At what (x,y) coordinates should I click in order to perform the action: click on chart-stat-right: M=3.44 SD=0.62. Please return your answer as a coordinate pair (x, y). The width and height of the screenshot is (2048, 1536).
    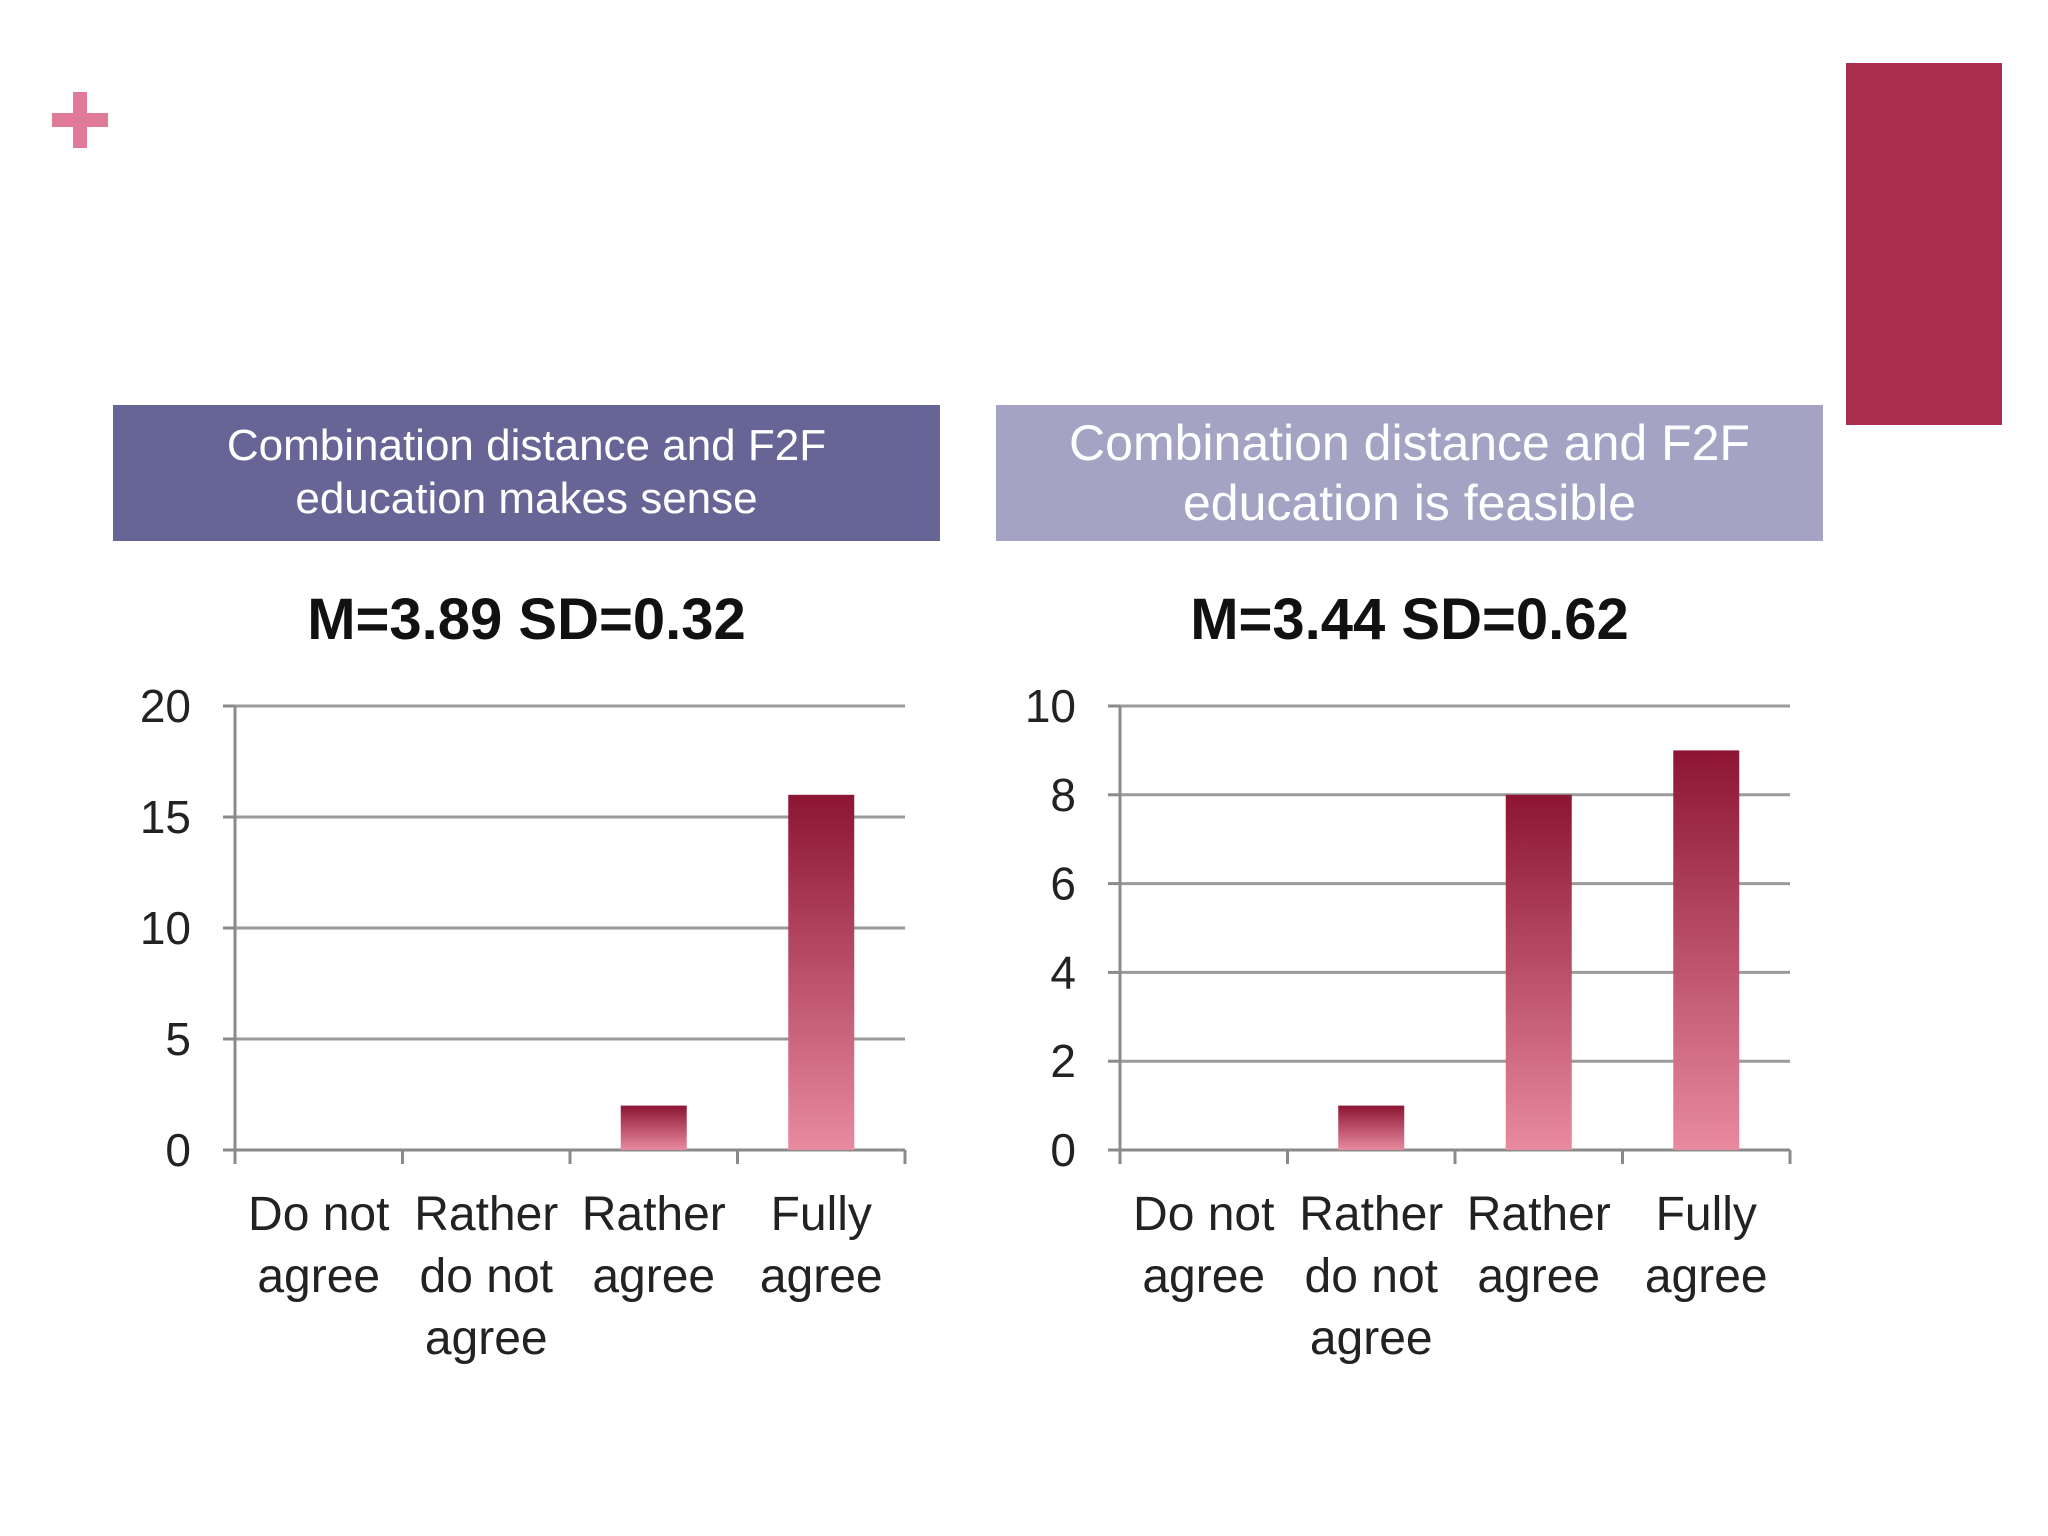
    Looking at the image, I should click on (1409, 619).